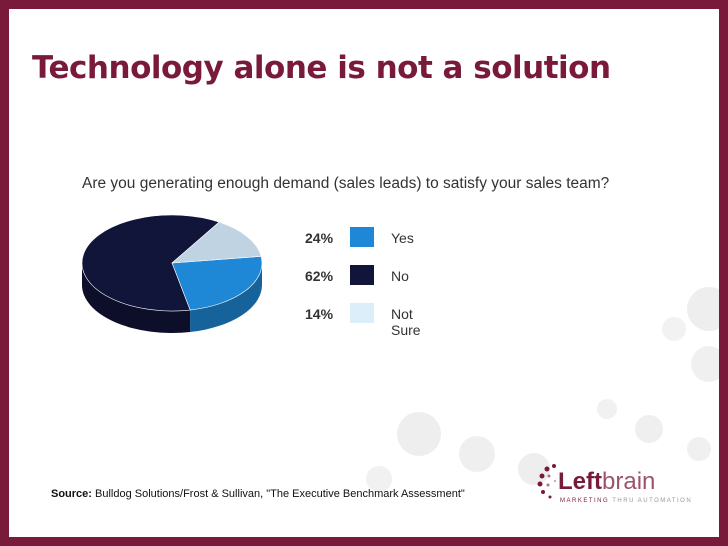 The image size is (728, 546). Describe the element at coordinates (362, 313) in the screenshot. I see `legend-swatch-not-sure` at that location.